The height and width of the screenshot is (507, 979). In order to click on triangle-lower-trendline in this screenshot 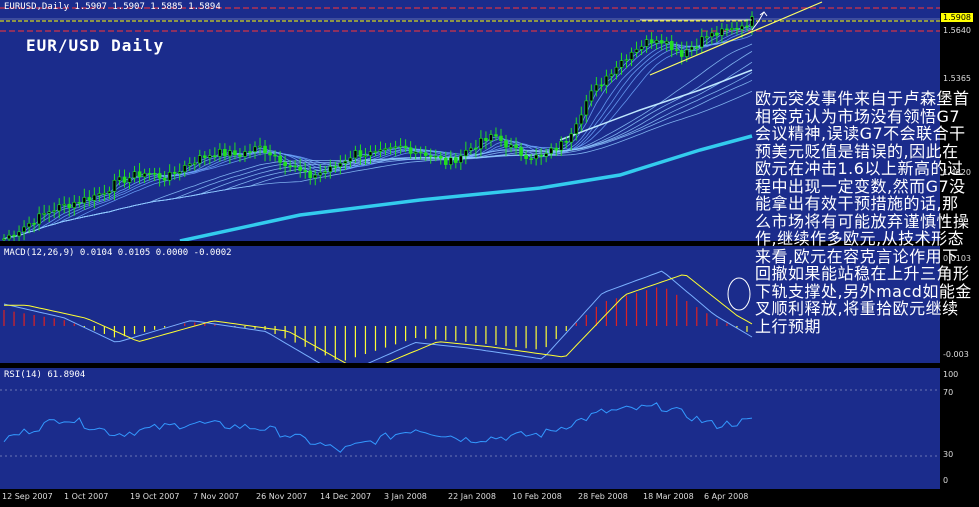, I will do `click(736, 38)`.